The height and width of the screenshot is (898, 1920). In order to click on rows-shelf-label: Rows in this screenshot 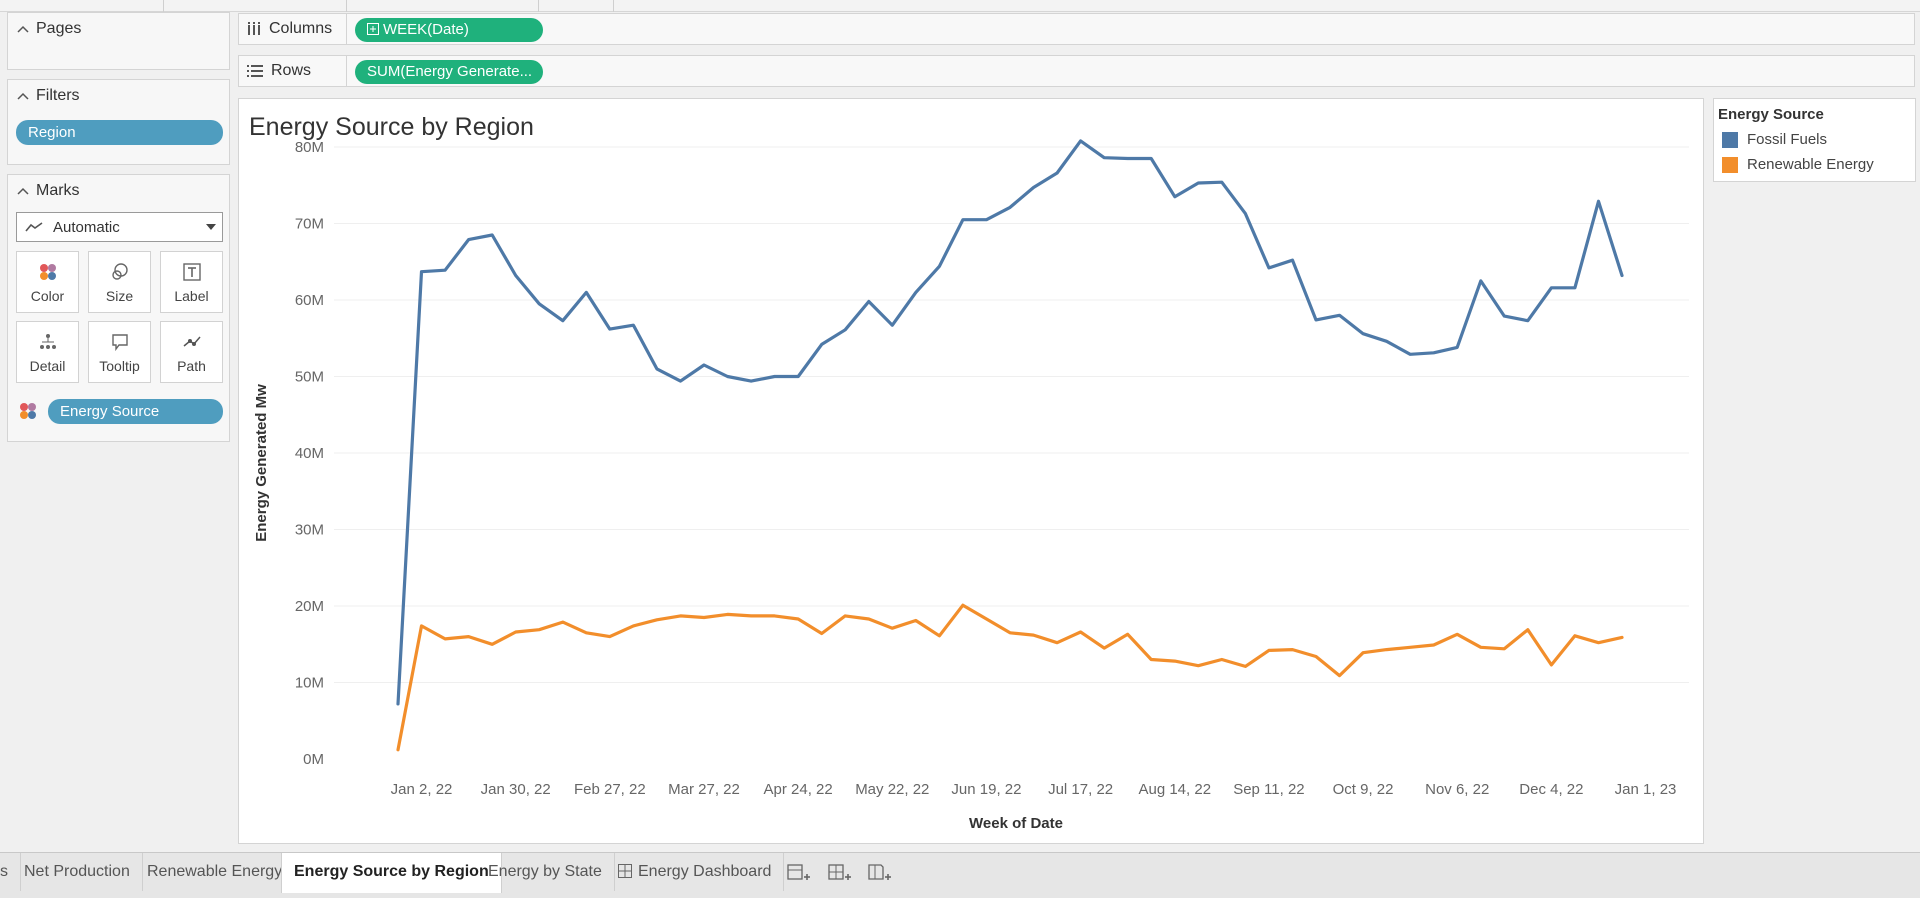, I will do `click(279, 71)`.